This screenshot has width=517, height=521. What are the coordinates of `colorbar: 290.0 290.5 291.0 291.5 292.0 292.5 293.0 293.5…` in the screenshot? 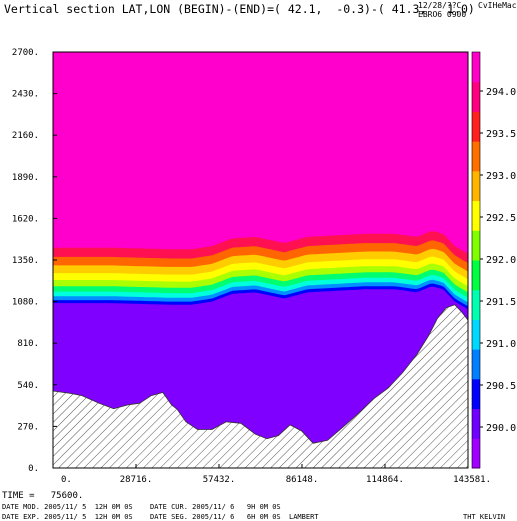 It's located at (493, 260).